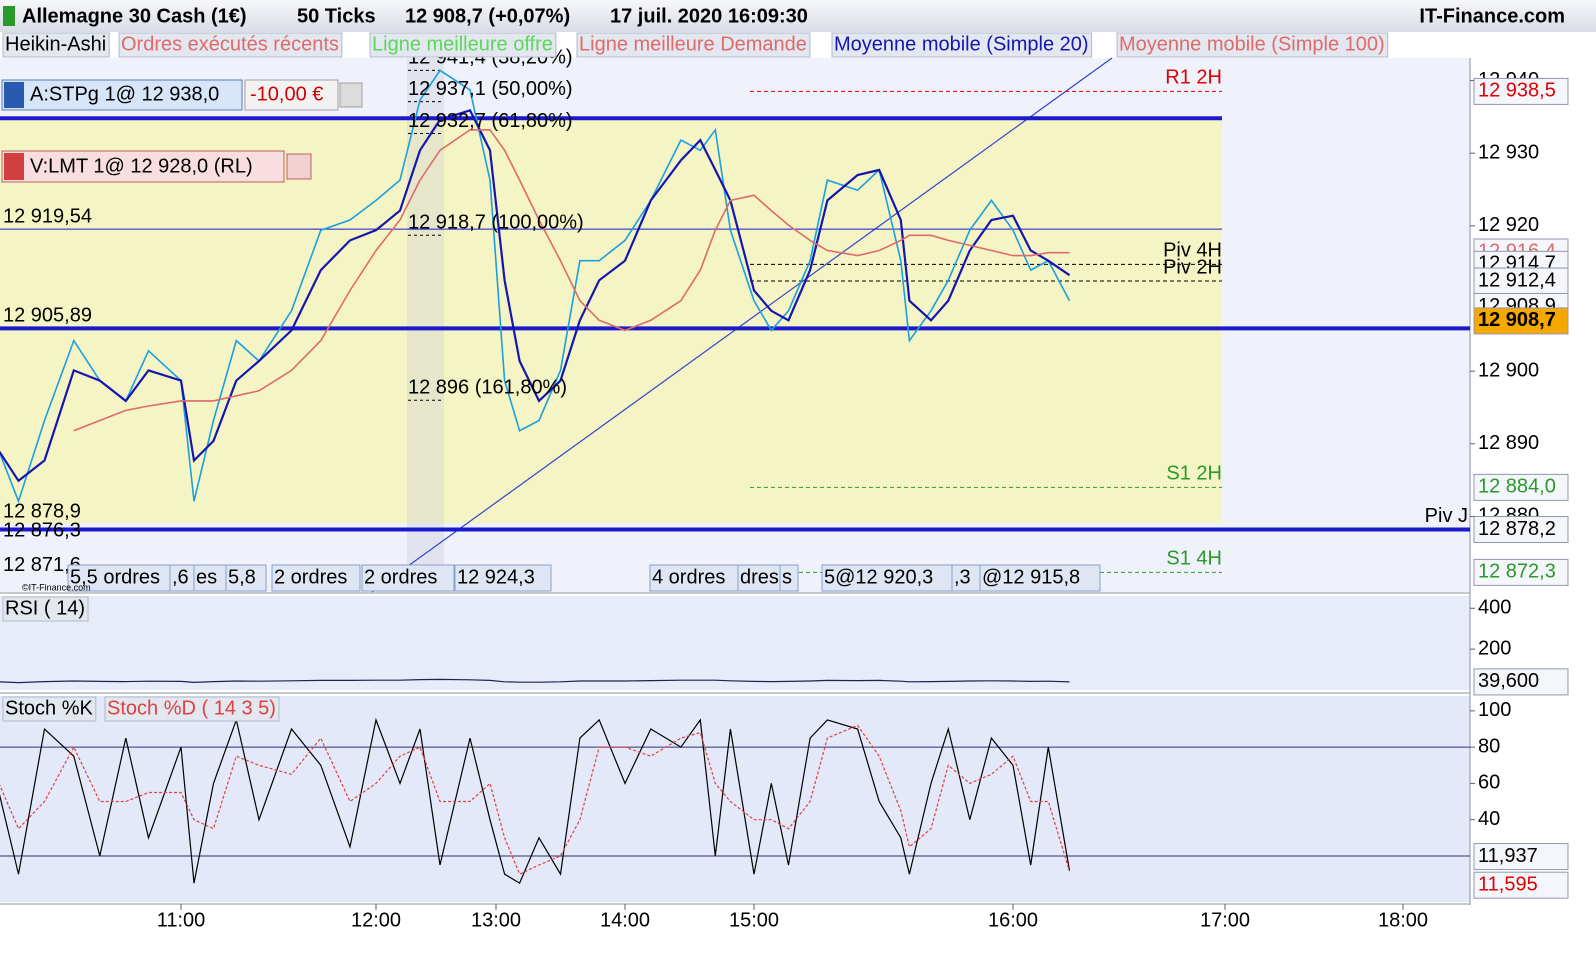 This screenshot has width=1596, height=953. Describe the element at coordinates (1489, 783) in the screenshot. I see `y-tick-label: 60` at that location.